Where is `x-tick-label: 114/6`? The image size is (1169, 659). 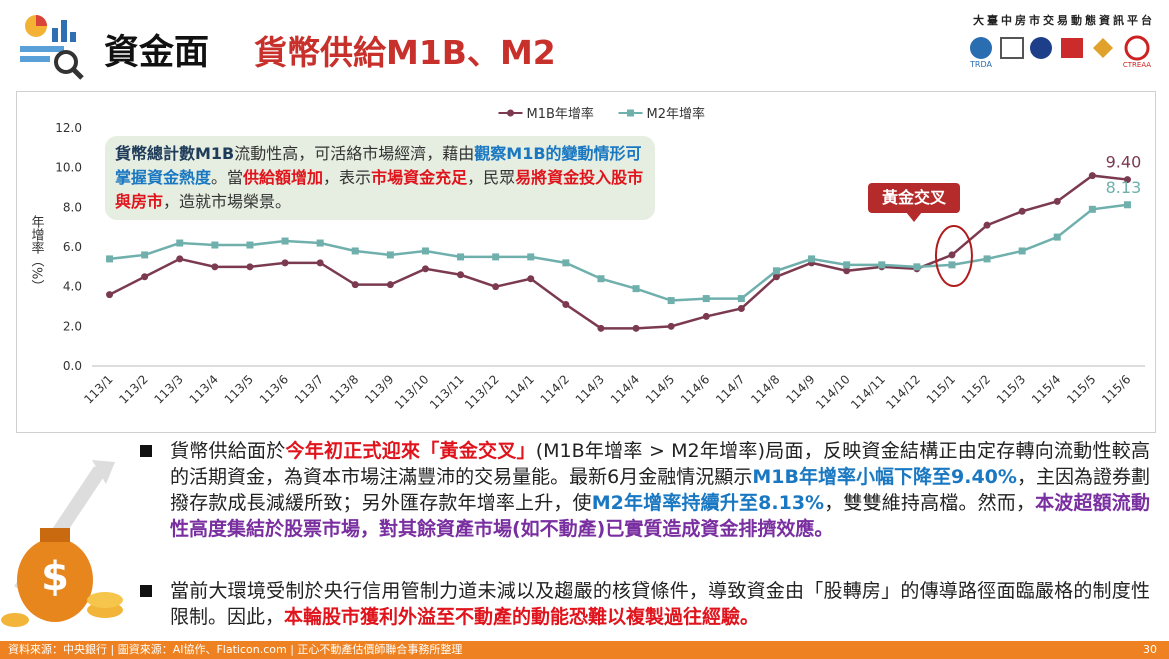
x-tick-label: 114/6 is located at coordinates (695, 389).